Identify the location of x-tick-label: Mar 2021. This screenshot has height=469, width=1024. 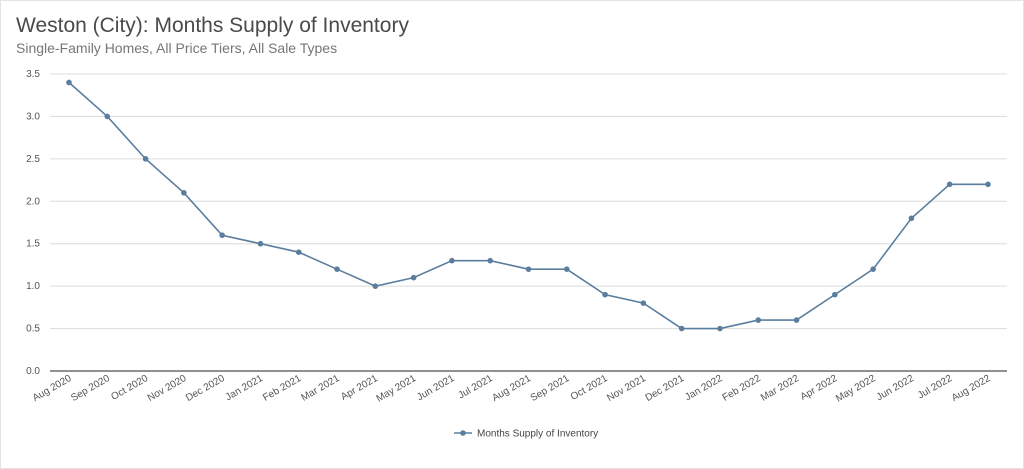
(320, 388).